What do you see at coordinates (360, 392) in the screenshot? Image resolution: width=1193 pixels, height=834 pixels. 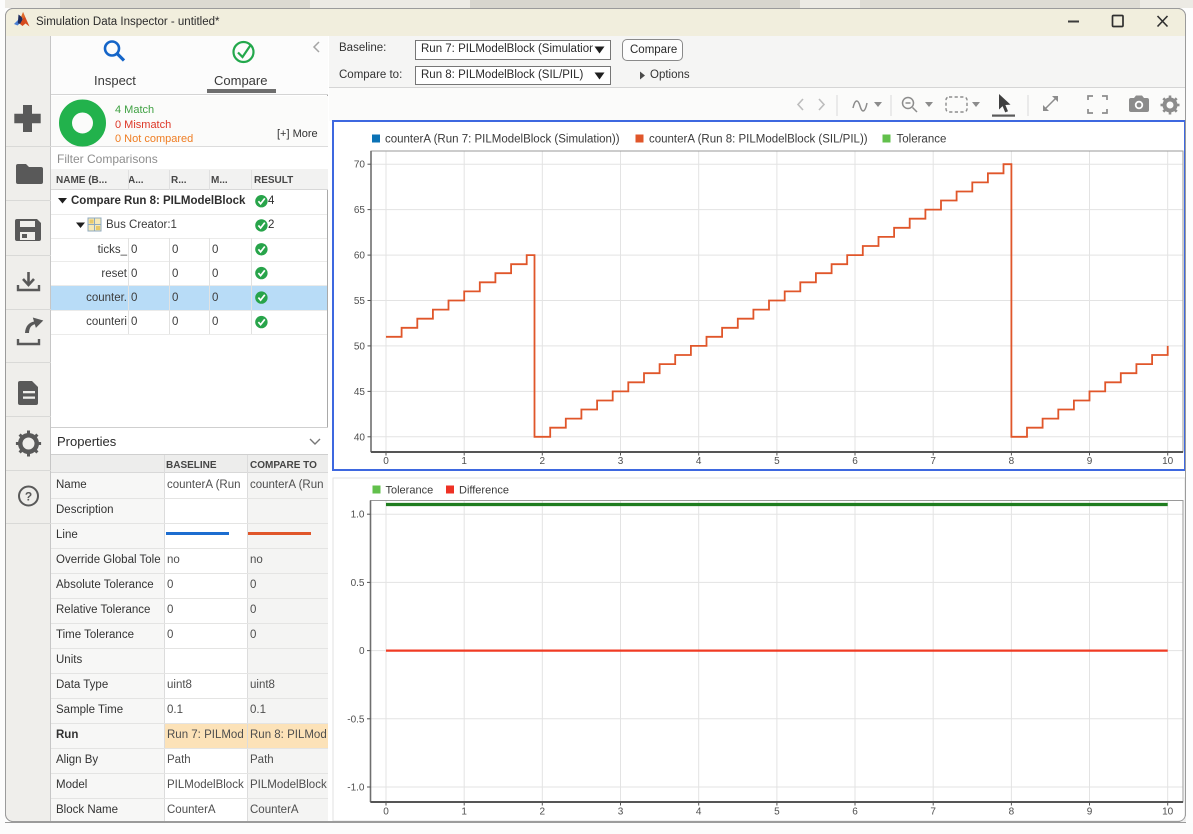 I see `svg-text: 45` at bounding box center [360, 392].